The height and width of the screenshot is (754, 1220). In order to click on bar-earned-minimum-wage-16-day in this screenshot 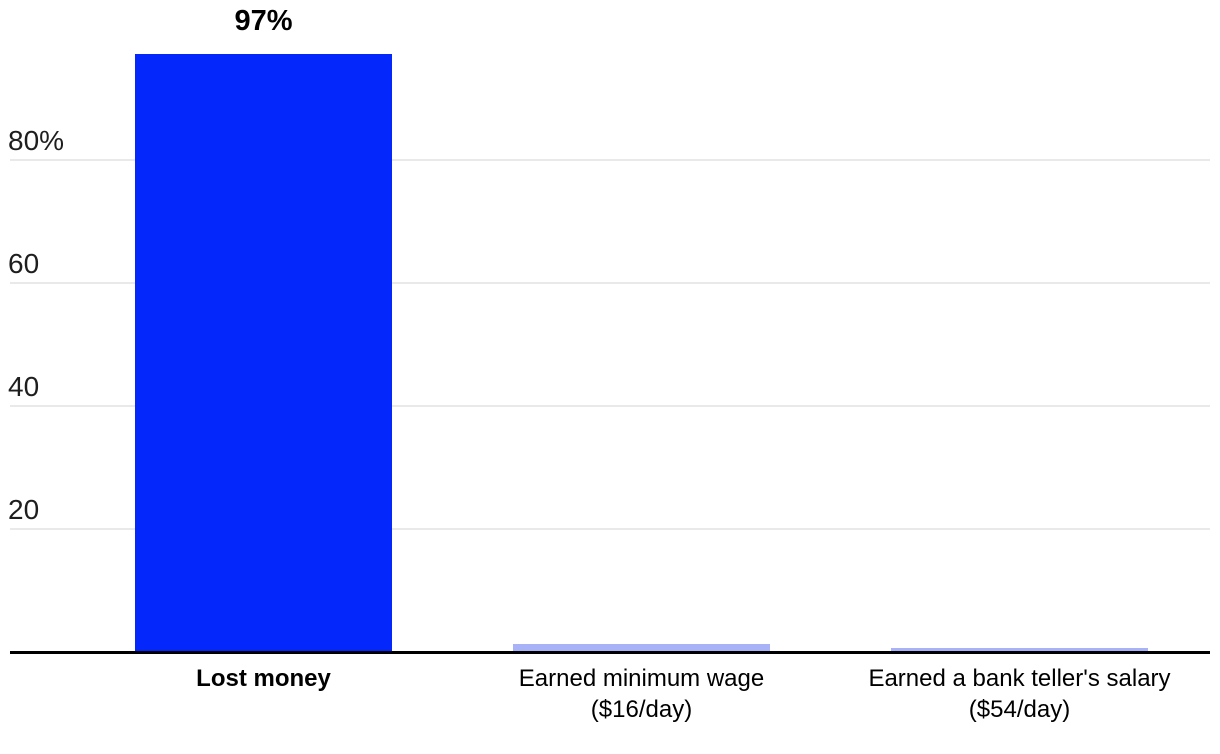, I will do `click(641, 647)`.